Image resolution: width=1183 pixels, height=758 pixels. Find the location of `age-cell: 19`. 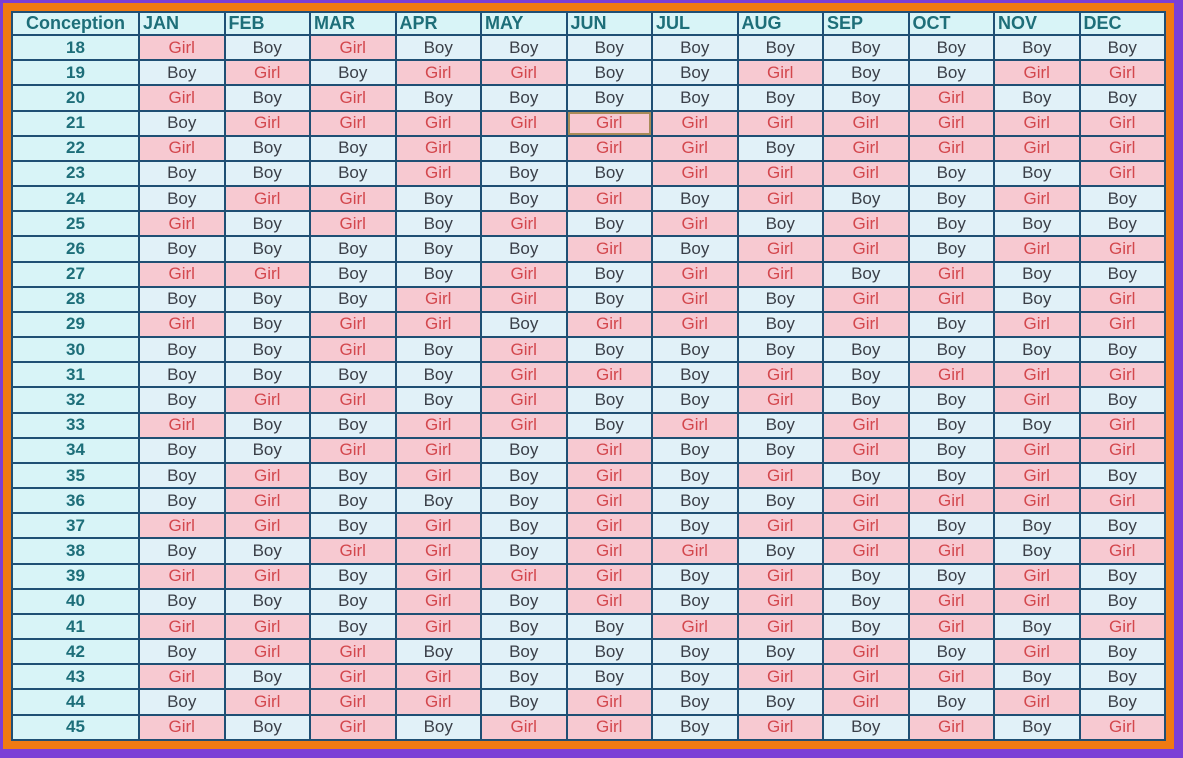

age-cell: 19 is located at coordinates (75, 73).